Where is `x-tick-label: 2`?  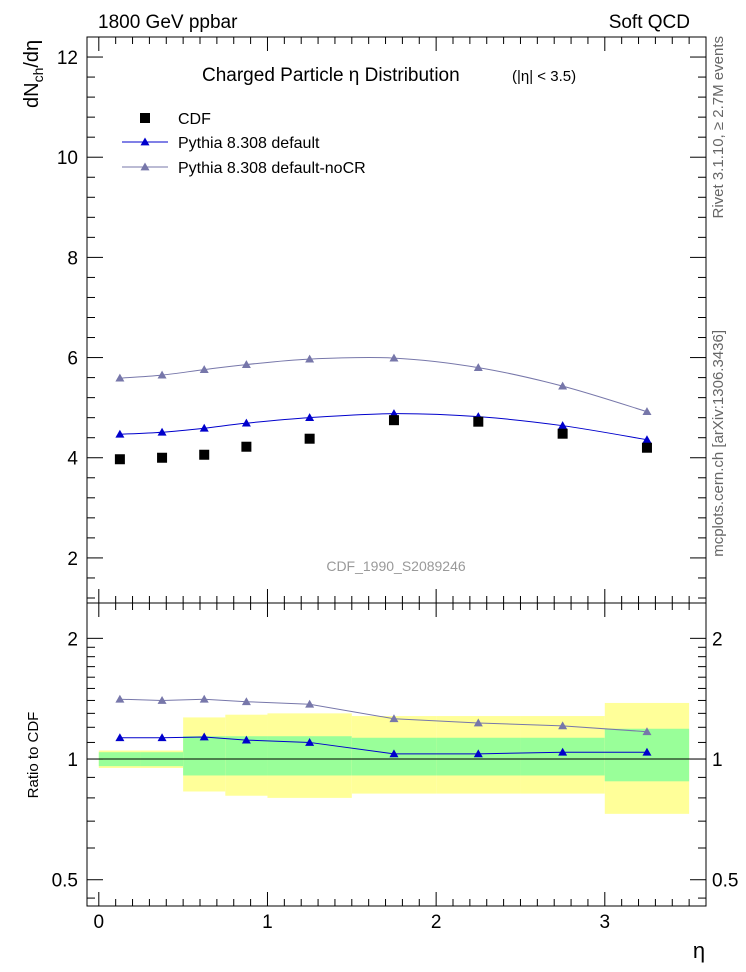 x-tick-label: 2 is located at coordinates (436, 922).